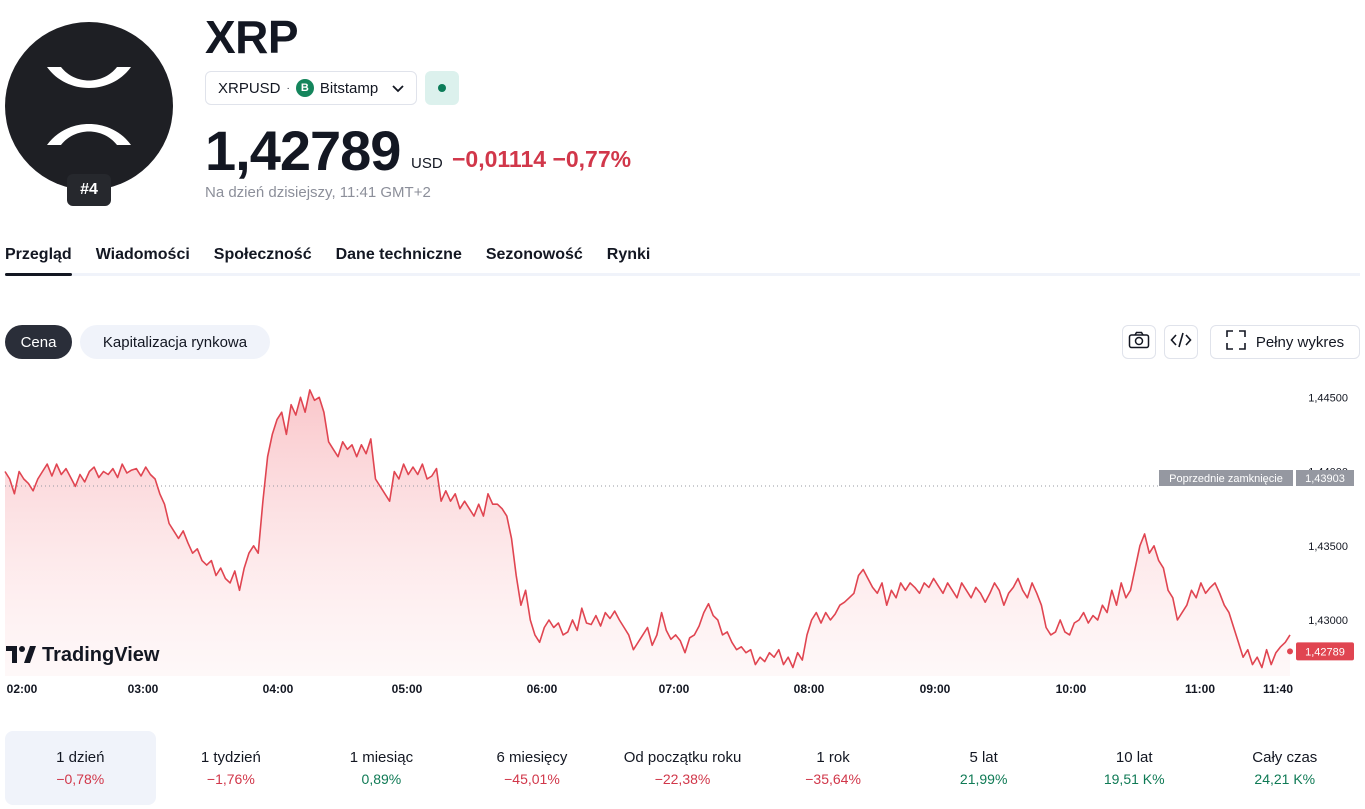  I want to click on y-tick-label: 1,44500, so click(1328, 398).